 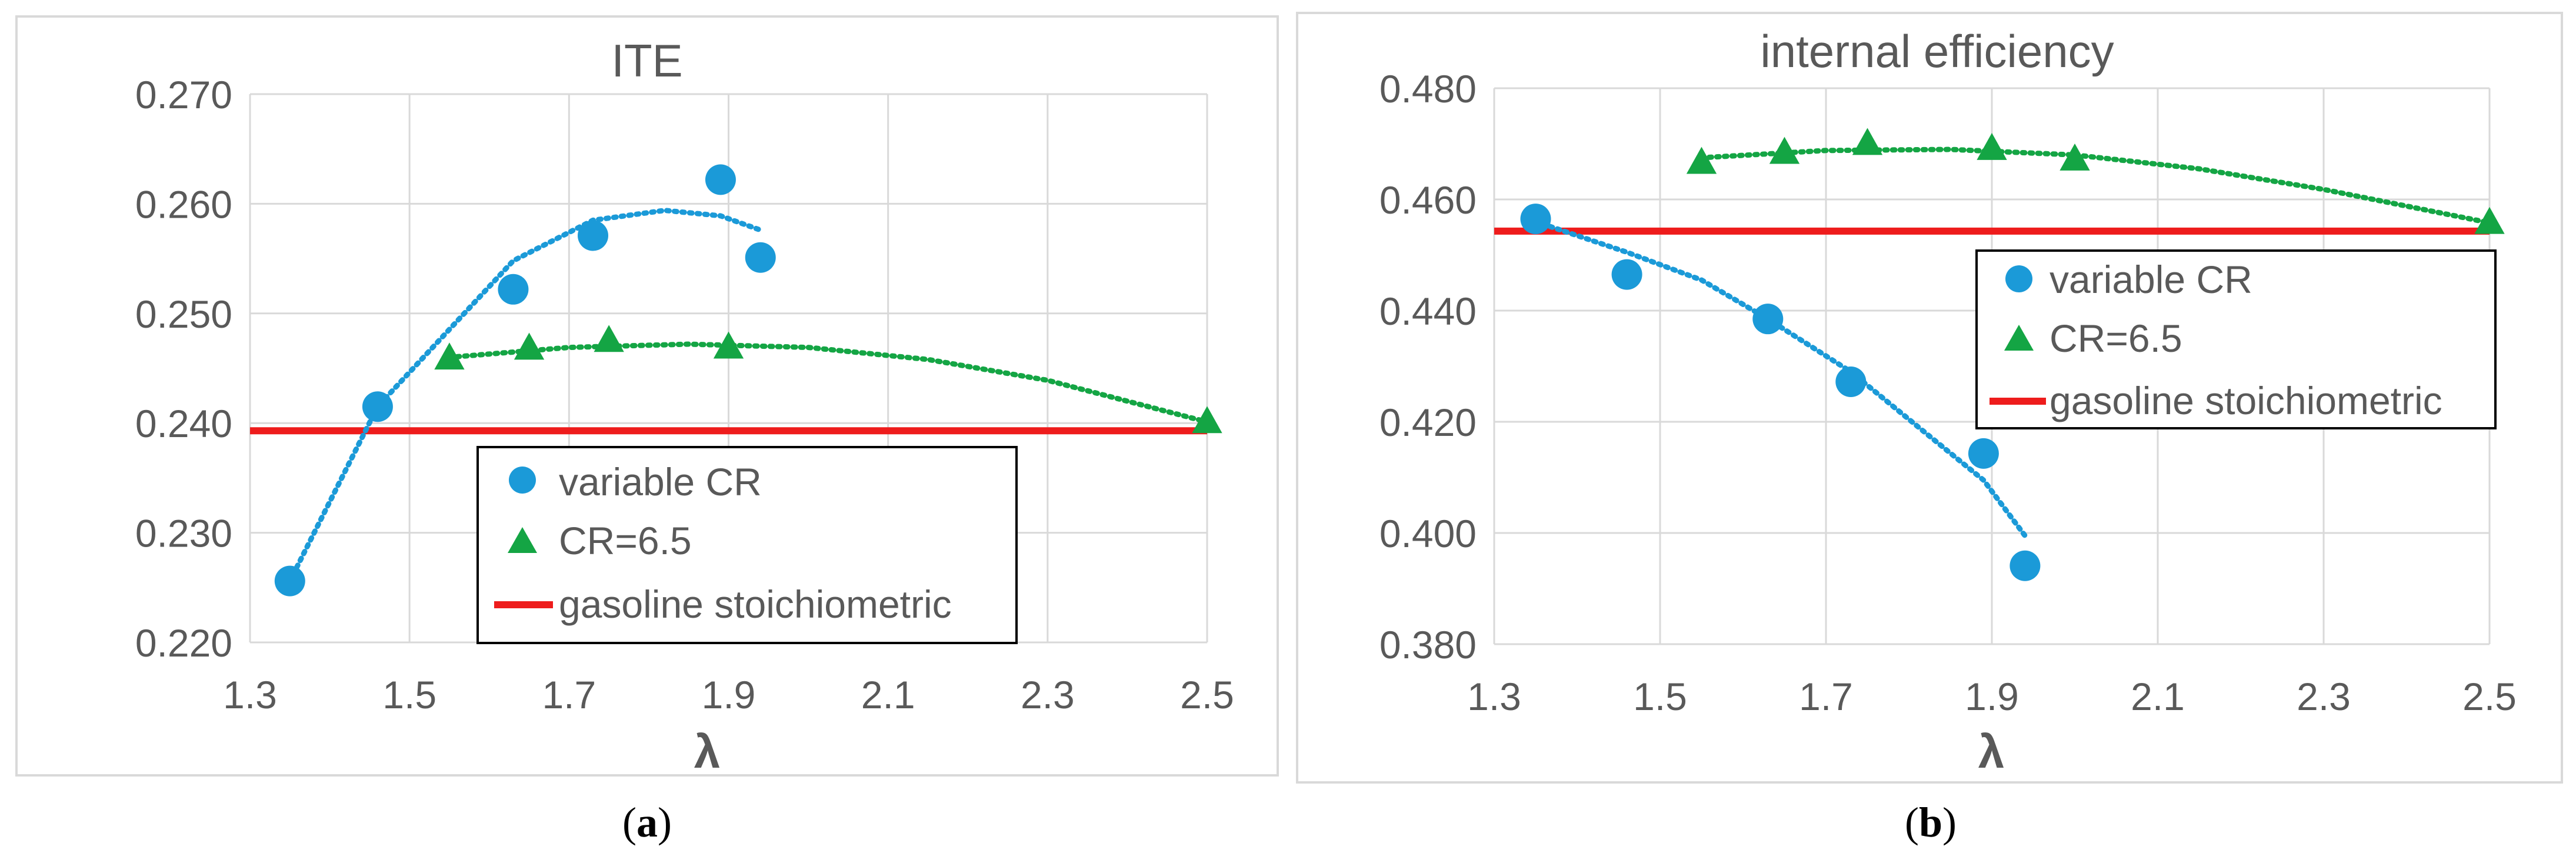 What do you see at coordinates (629, 823) in the screenshot?
I see `caption-open-a: (` at bounding box center [629, 823].